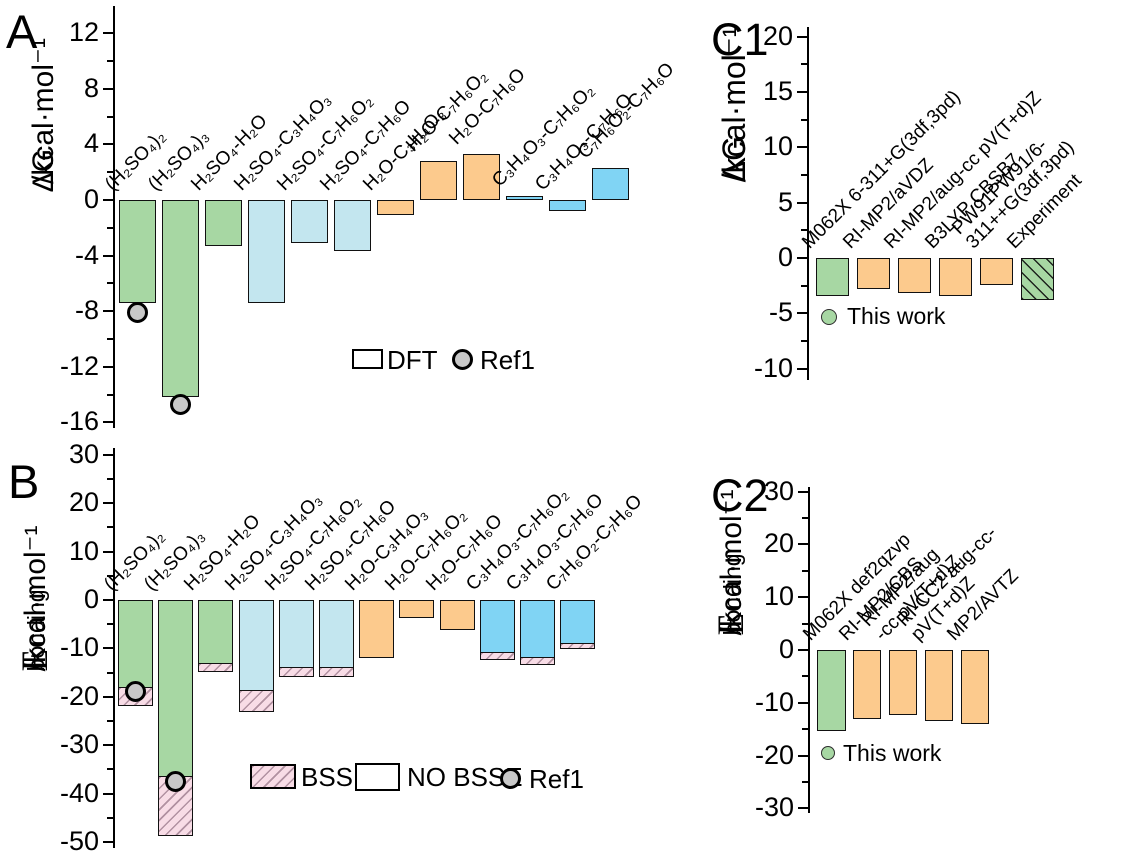  I want to click on this-work-marker-c1, so click(829, 317).